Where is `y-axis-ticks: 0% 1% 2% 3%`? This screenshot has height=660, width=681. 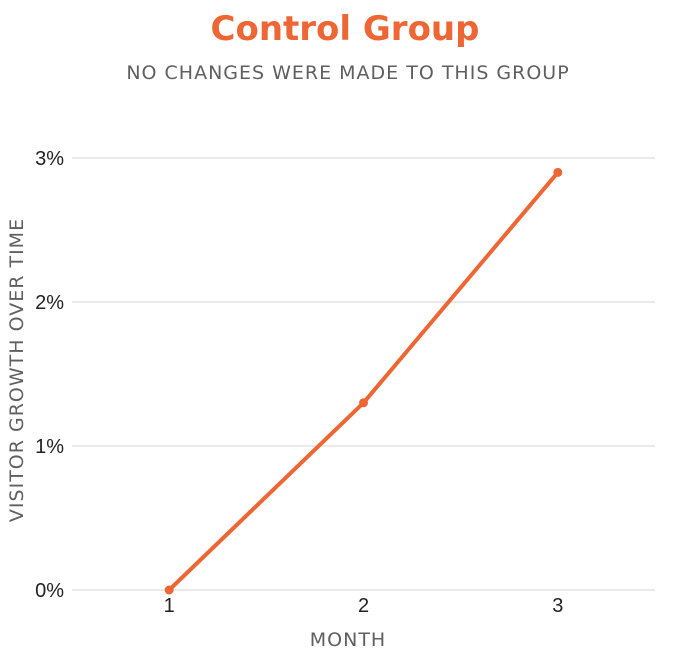
y-axis-ticks: 0% 1% 2% 3% is located at coordinates (49, 375).